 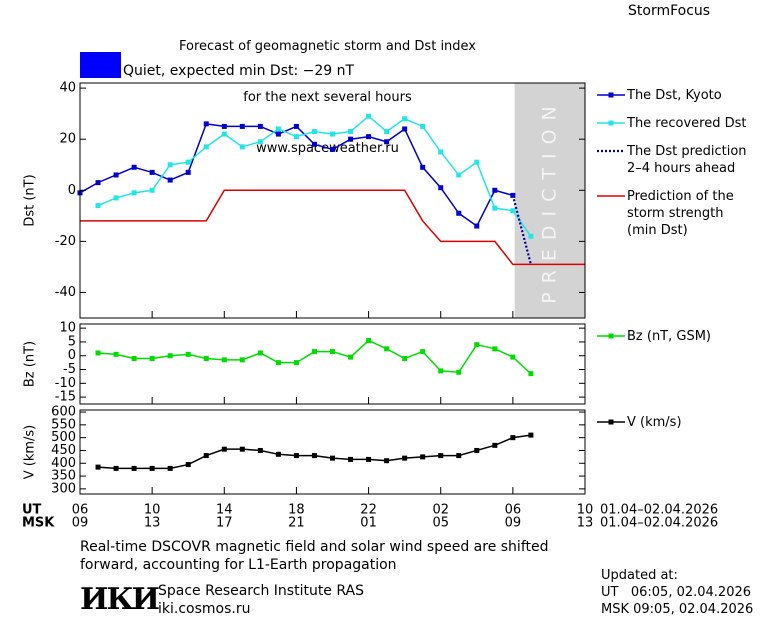 What do you see at coordinates (513, 523) in the screenshot?
I see `x-tick-label: 09` at bounding box center [513, 523].